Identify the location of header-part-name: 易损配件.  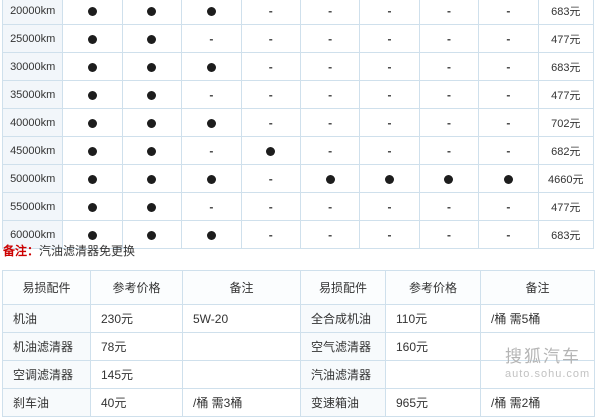
(343, 287).